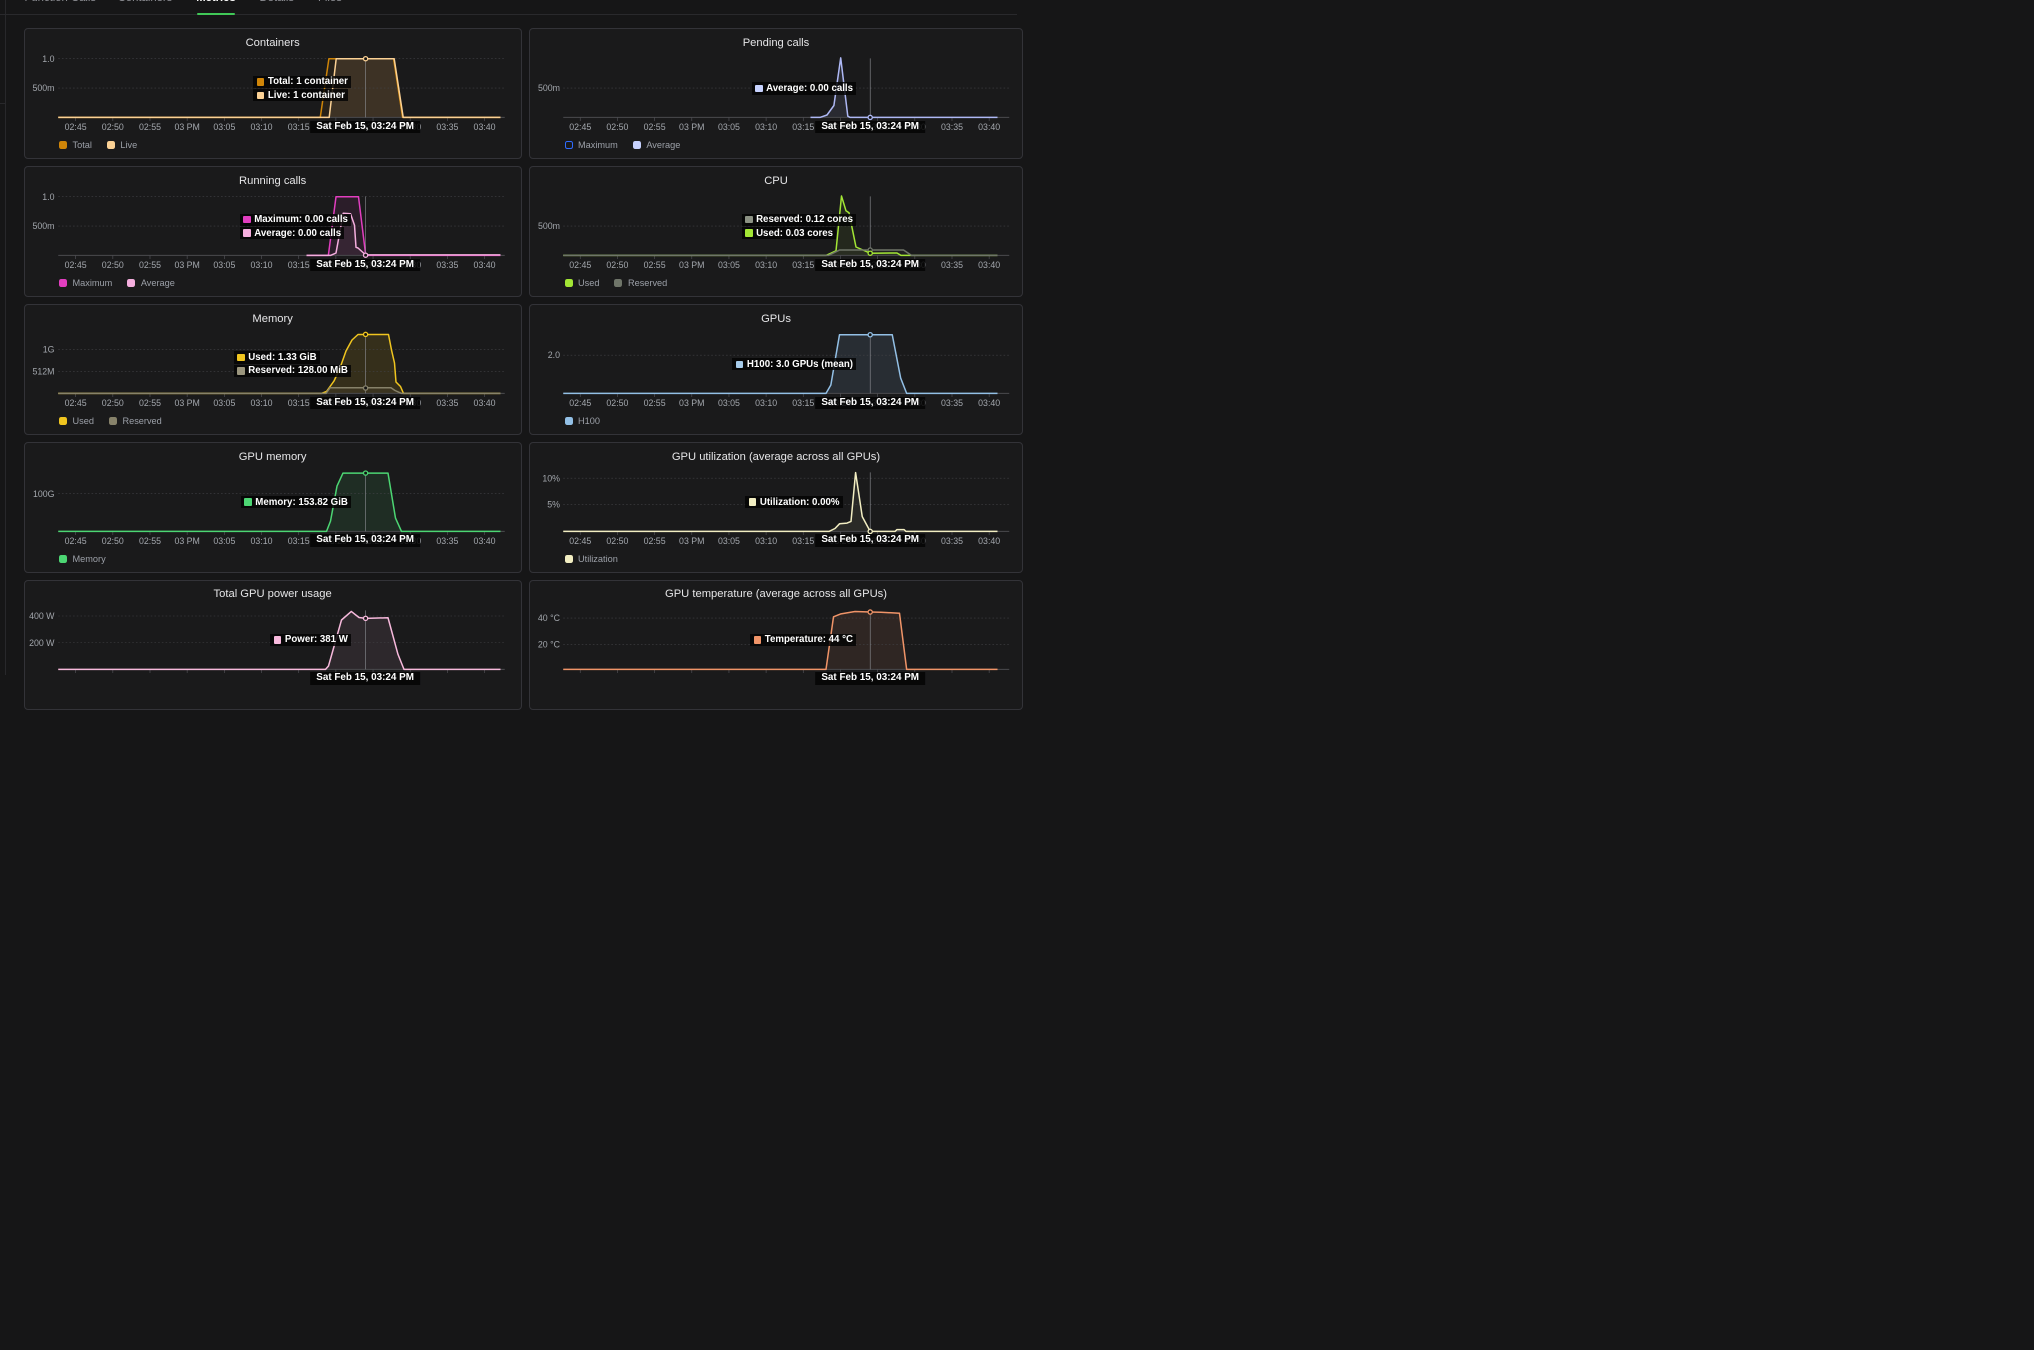 Image resolution: width=2034 pixels, height=1350 pixels. What do you see at coordinates (48, 350) in the screenshot?
I see `svg-text: 1G` at bounding box center [48, 350].